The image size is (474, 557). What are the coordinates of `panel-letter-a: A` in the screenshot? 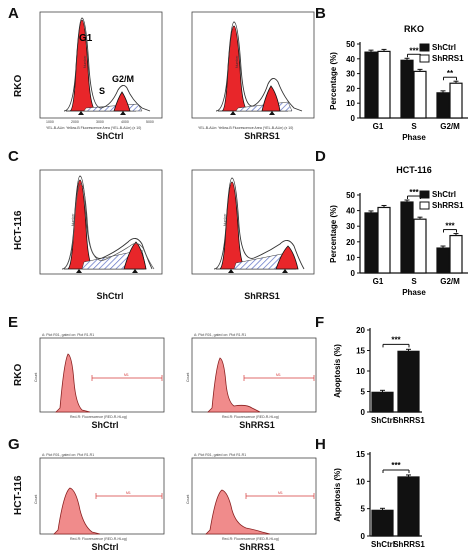 It's located at (13, 13).